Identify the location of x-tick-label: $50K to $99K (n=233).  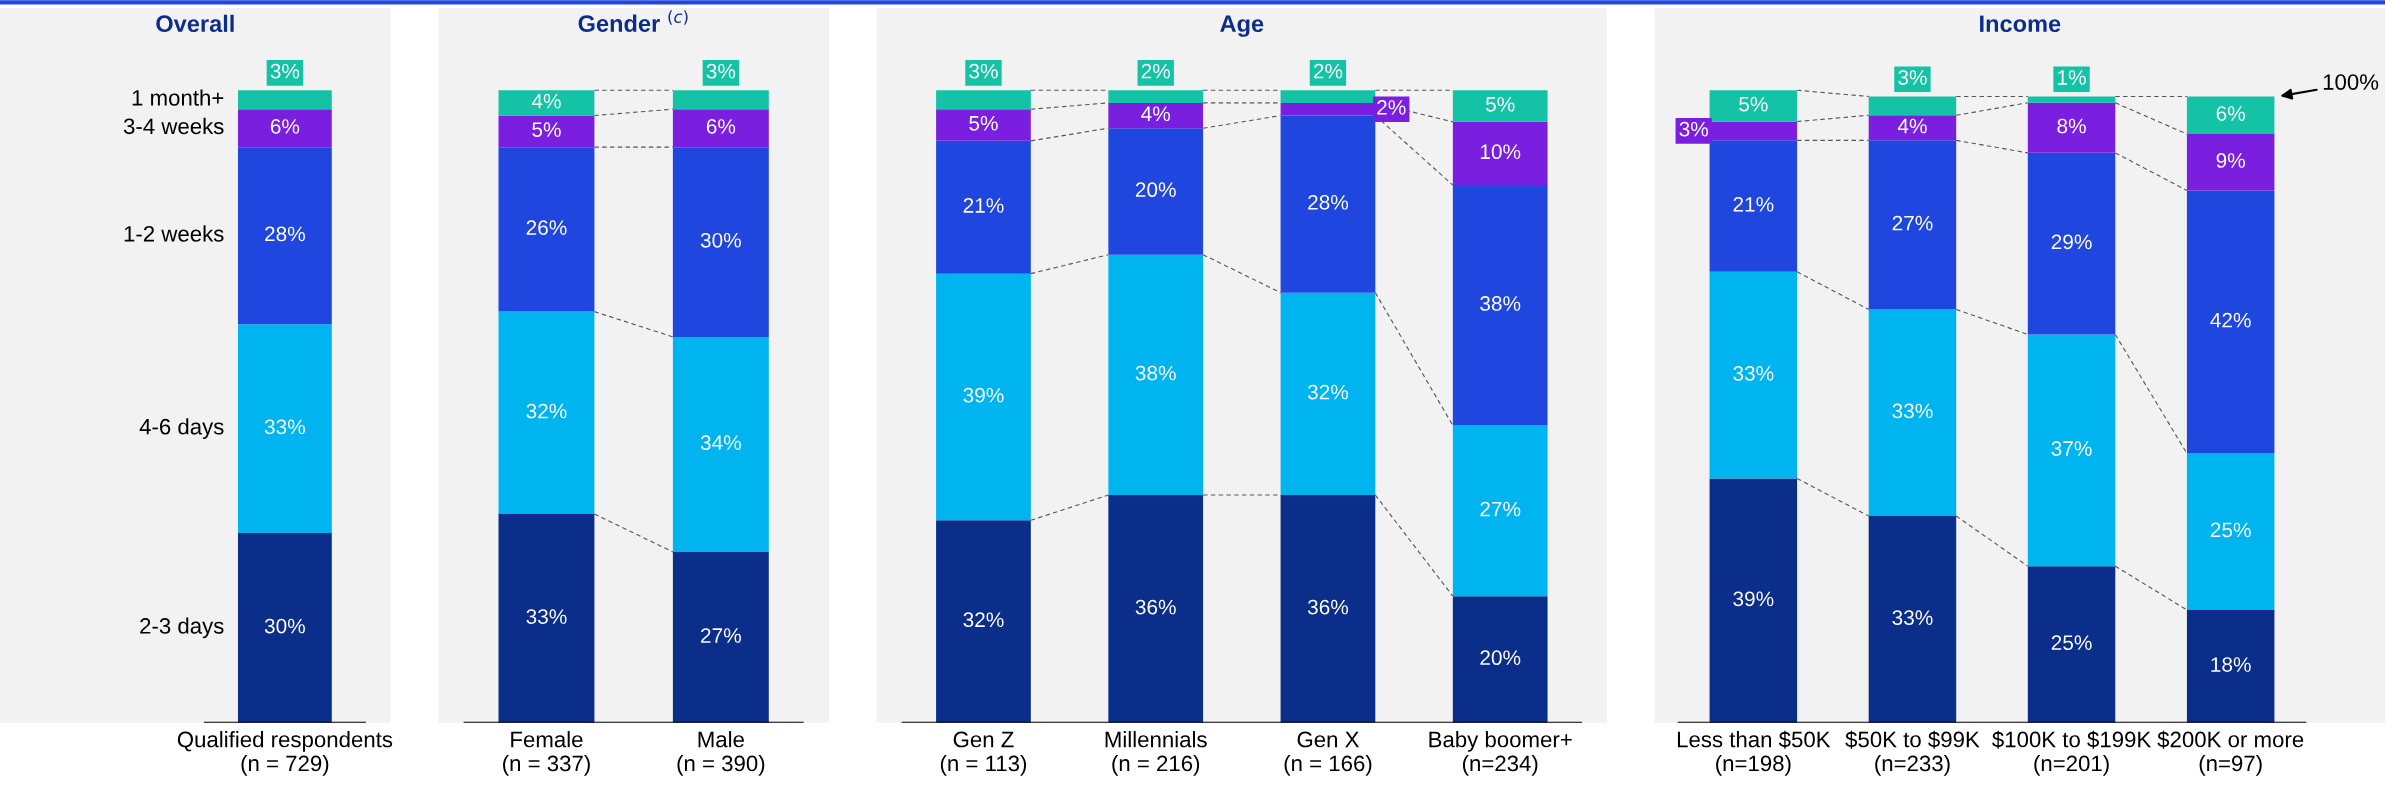
(1912, 753).